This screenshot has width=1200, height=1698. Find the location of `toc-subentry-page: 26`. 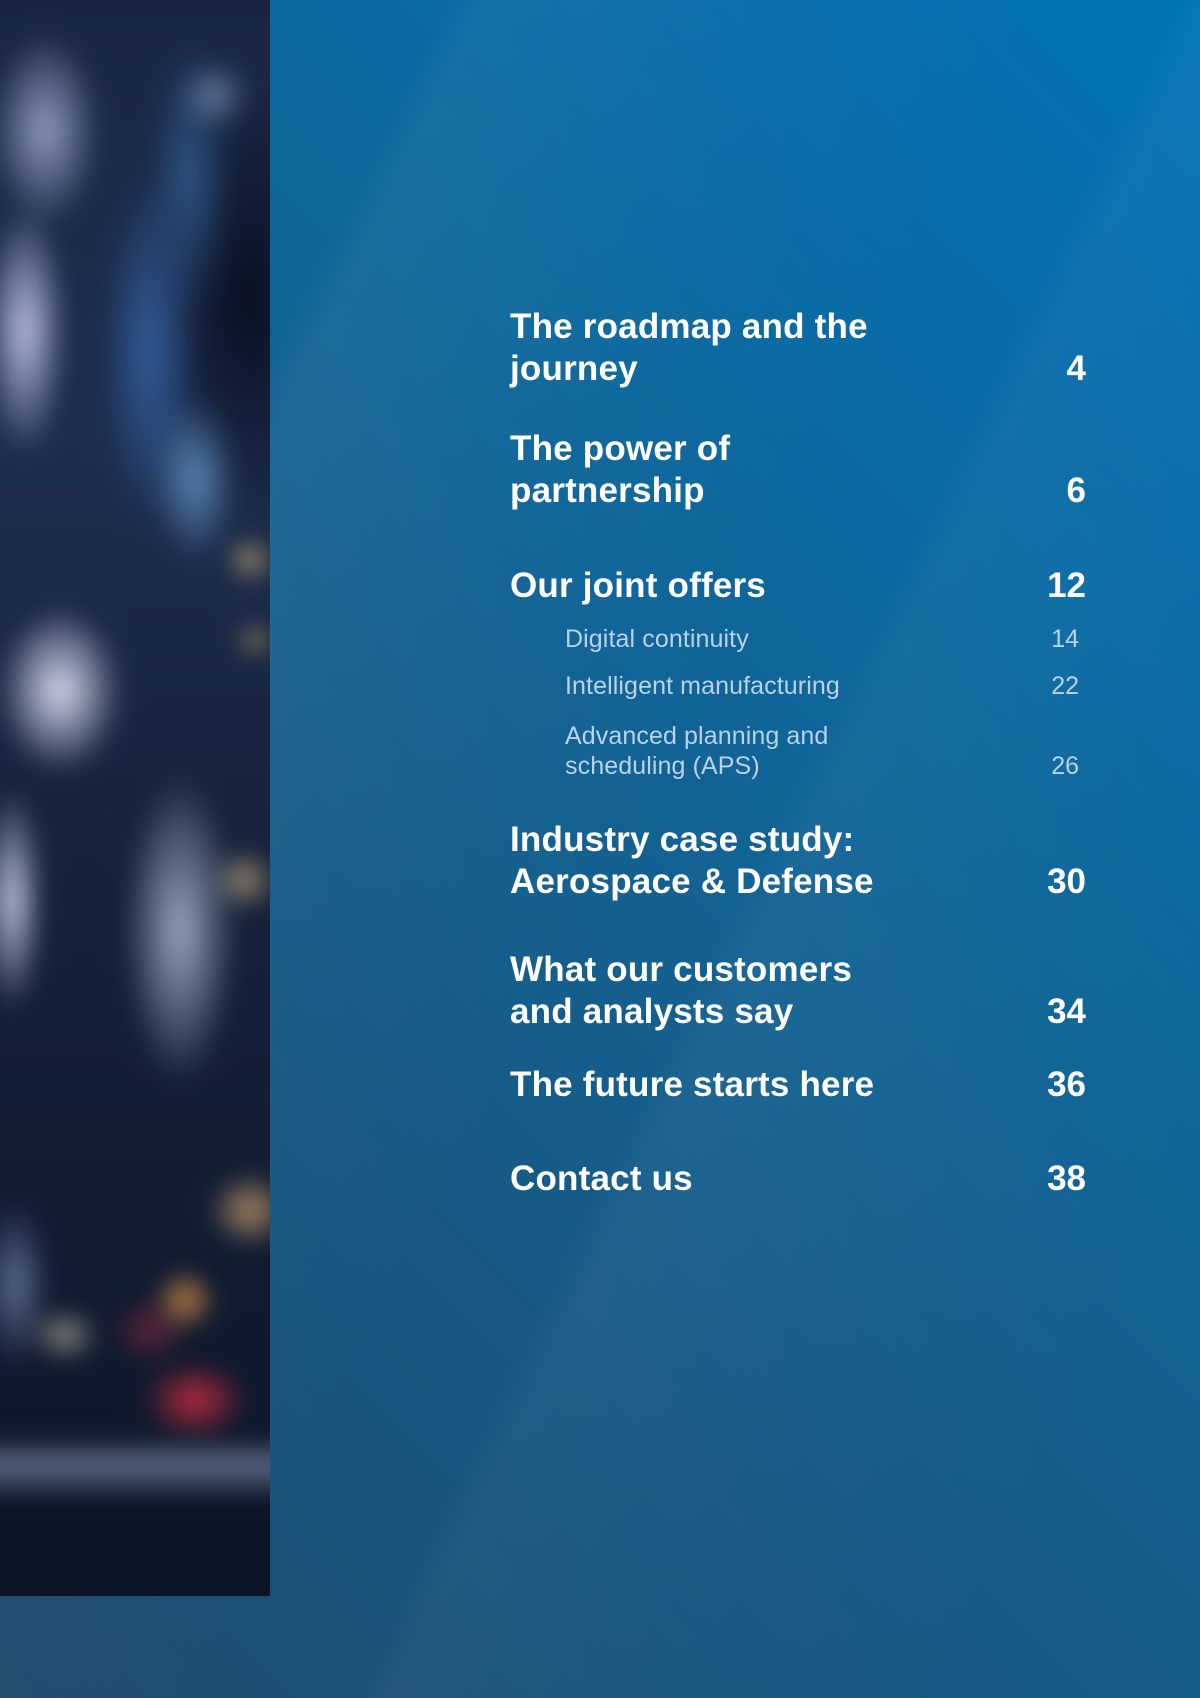

toc-subentry-page: 26 is located at coordinates (1065, 766).